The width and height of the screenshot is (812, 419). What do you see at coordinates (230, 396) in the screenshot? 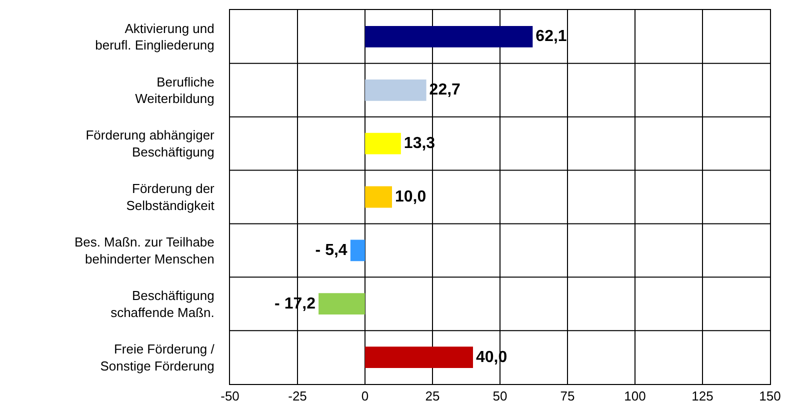
I see `x-tick-label: -50` at bounding box center [230, 396].